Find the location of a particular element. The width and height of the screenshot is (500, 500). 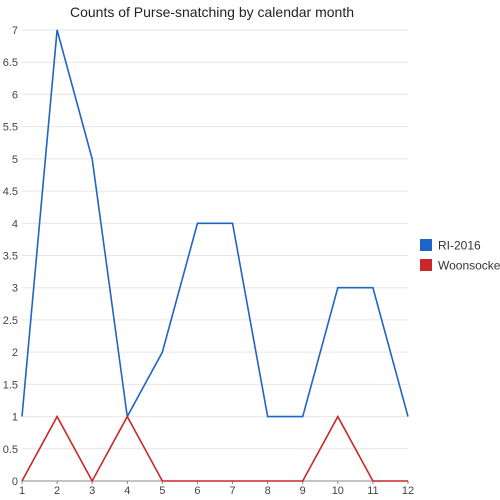

series-line-woonsocket is located at coordinates (214, 448).